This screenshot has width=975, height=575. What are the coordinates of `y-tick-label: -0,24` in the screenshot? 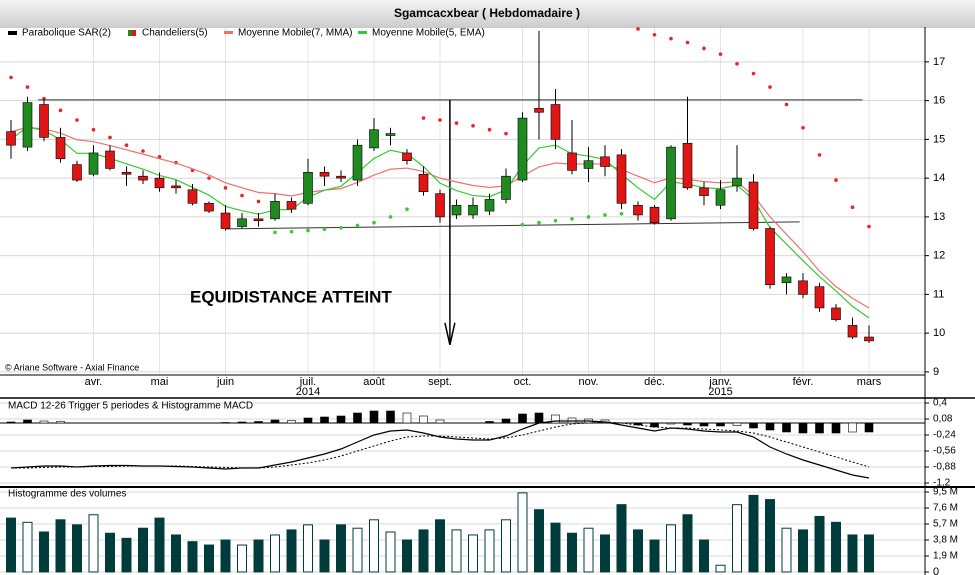 It's located at (944, 435).